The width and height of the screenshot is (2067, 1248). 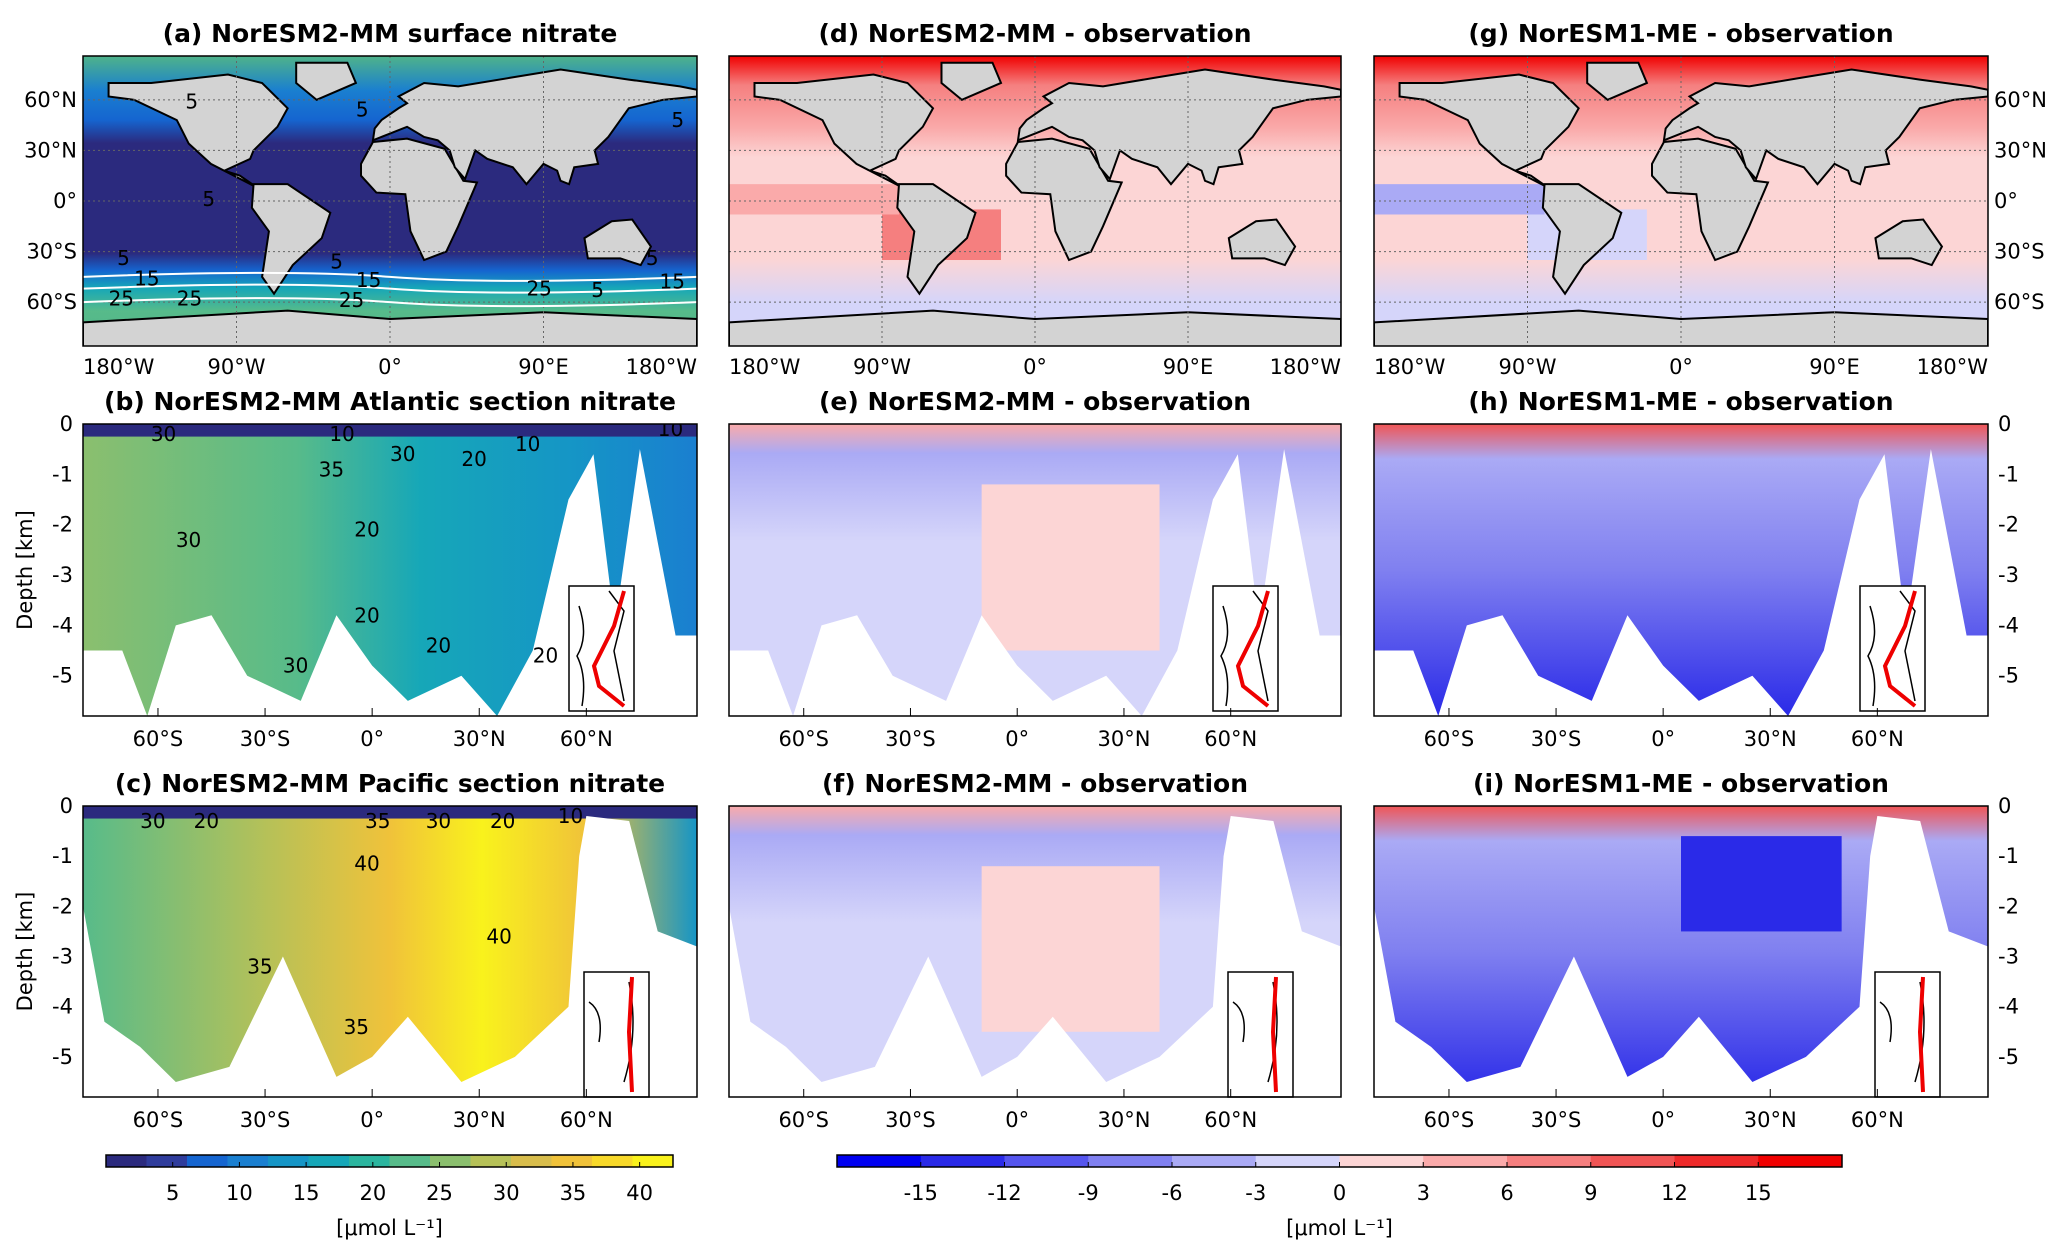 What do you see at coordinates (351, 300) in the screenshot?
I see `contour-label: 25` at bounding box center [351, 300].